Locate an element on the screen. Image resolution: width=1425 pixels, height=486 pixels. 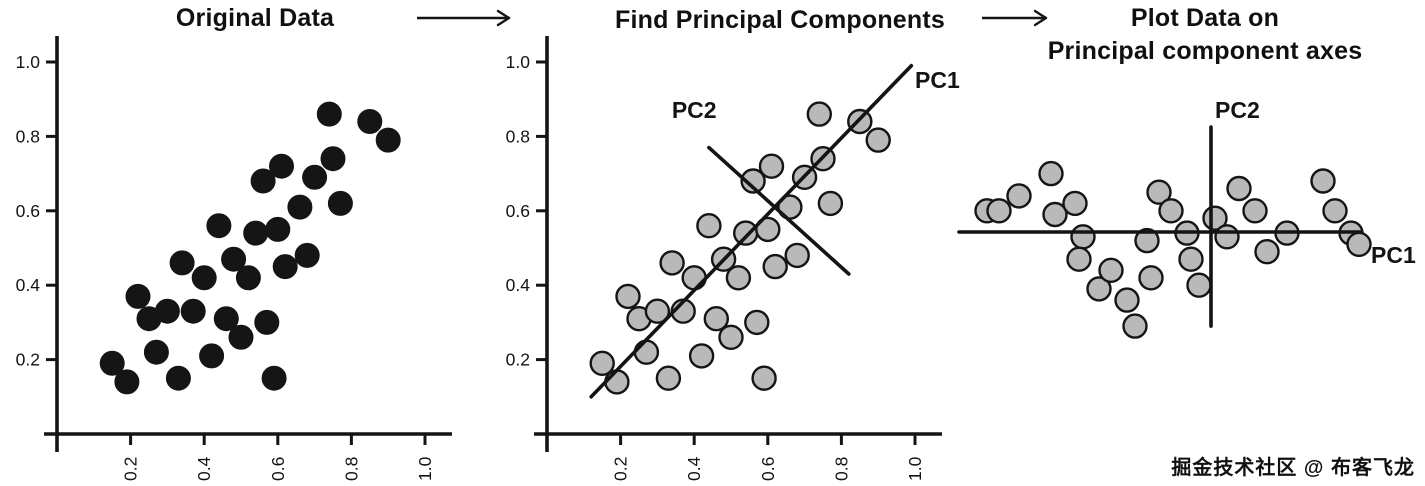
x-tick-label: 0.8 is located at coordinates (351, 469).